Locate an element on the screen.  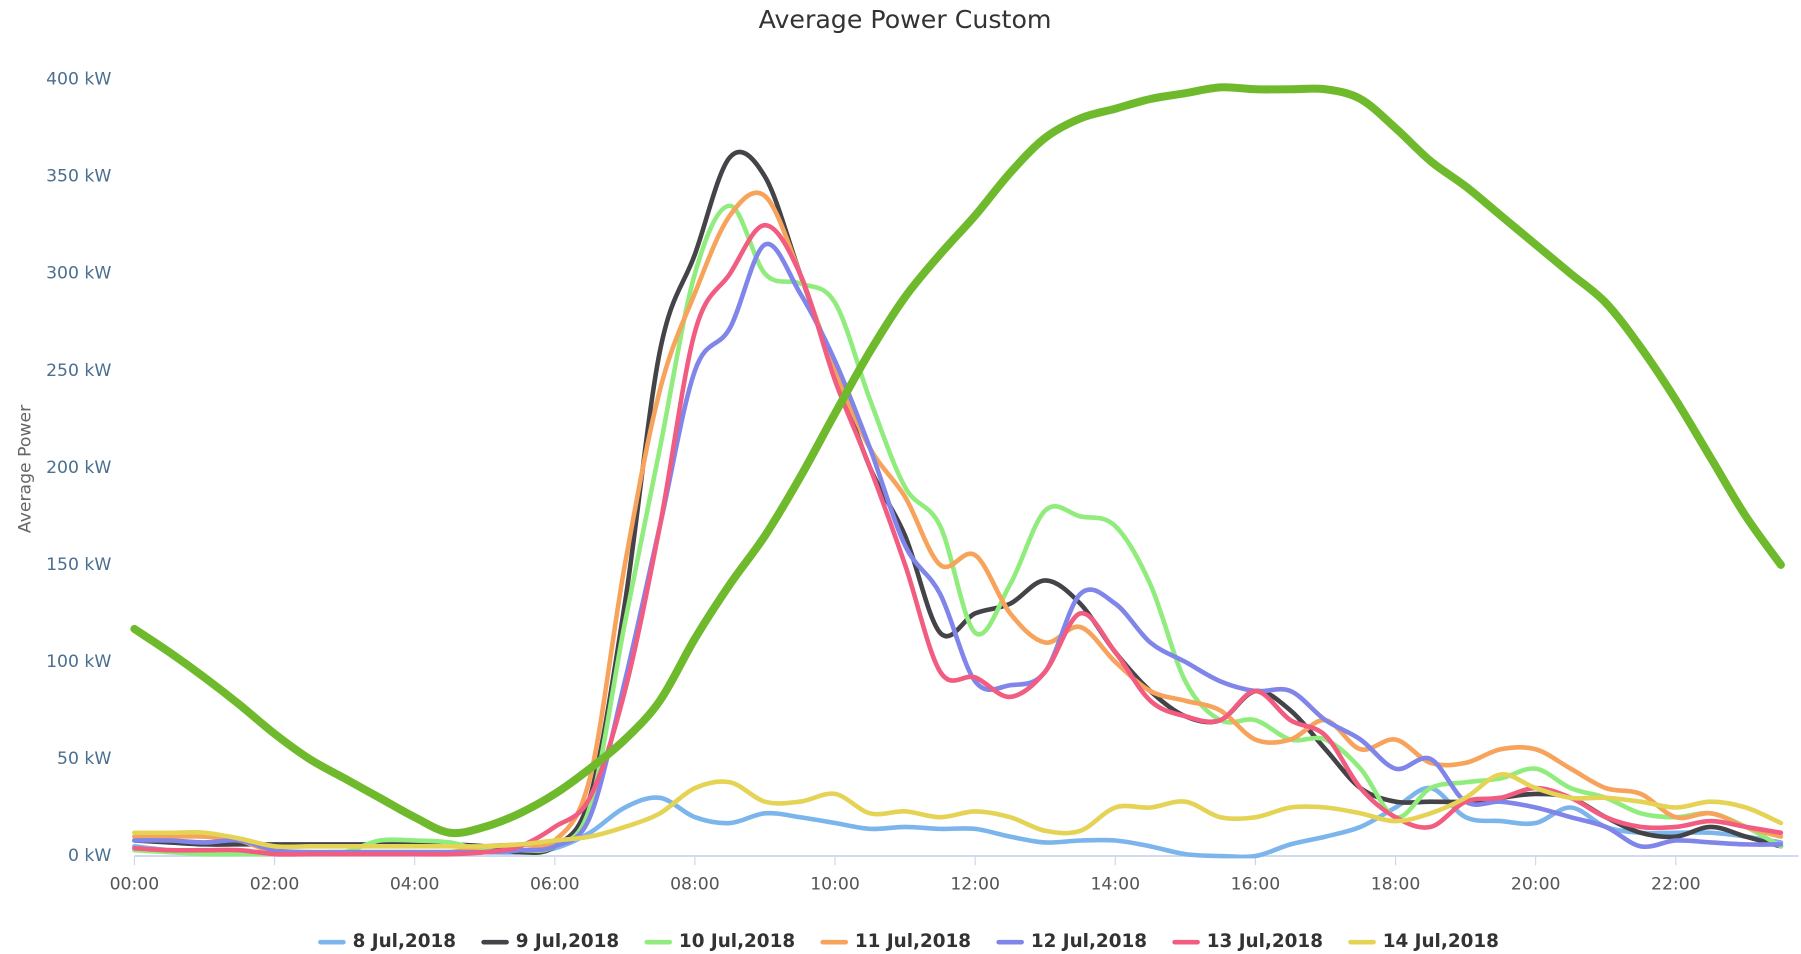
y-tick-label: 300 kW is located at coordinates (78, 274).